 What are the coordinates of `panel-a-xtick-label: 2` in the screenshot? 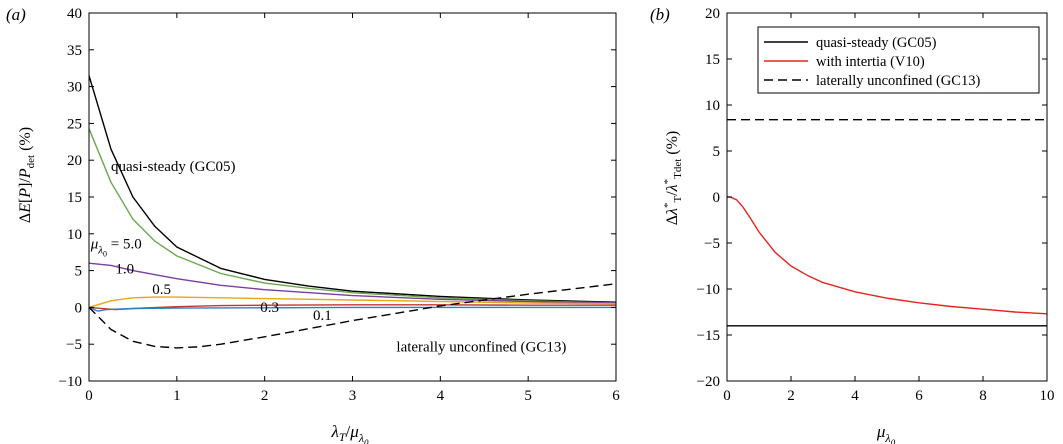 It's located at (265, 396).